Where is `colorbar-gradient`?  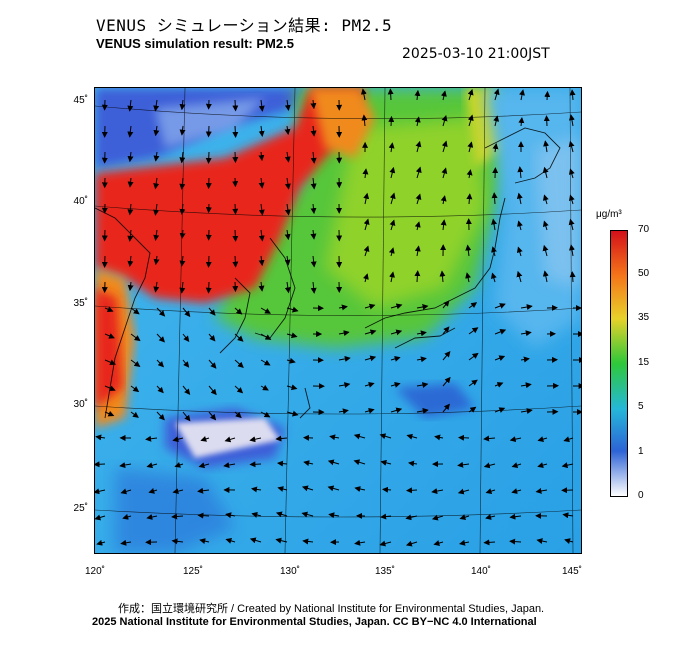 colorbar-gradient is located at coordinates (619, 363).